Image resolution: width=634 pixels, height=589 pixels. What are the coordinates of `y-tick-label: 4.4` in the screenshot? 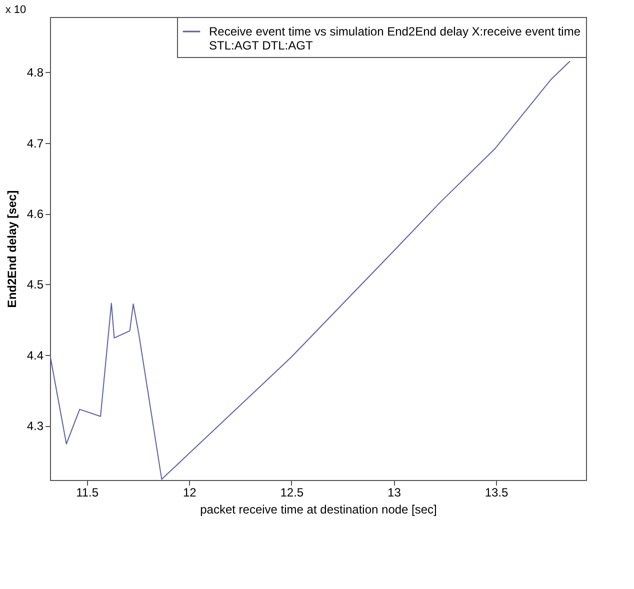 It's located at (35, 355).